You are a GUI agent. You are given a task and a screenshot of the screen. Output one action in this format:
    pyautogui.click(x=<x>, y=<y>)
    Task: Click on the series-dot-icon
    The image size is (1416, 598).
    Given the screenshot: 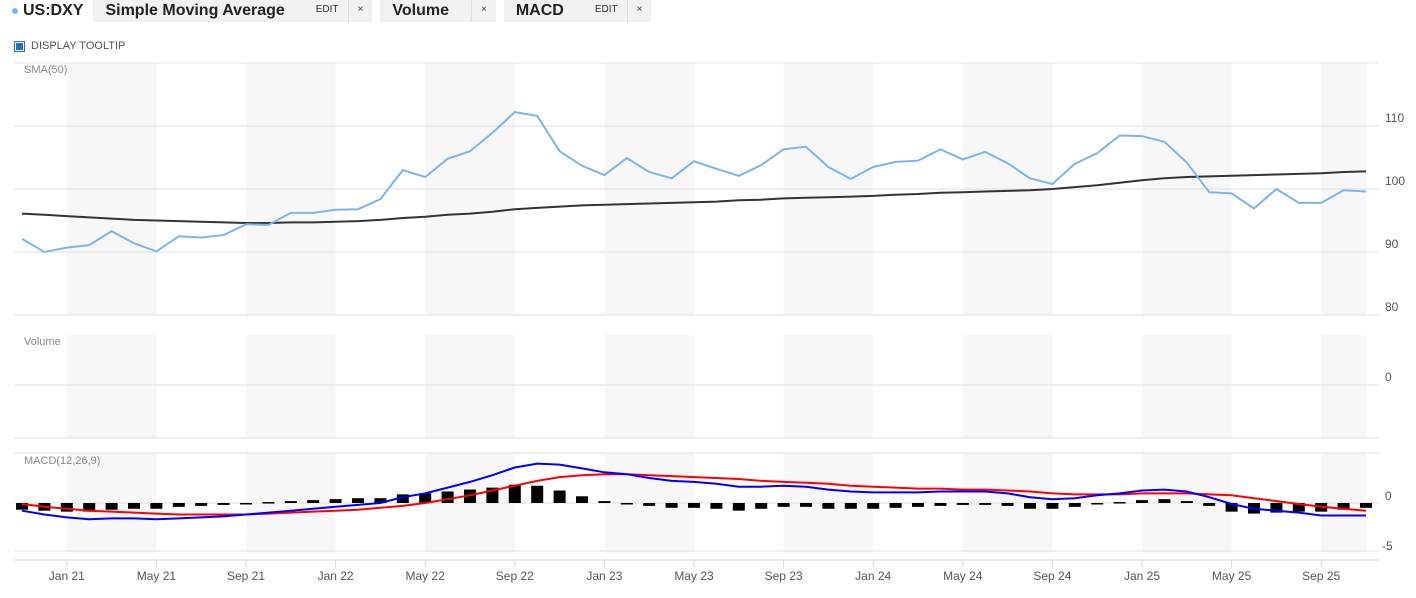 What is the action you would take?
    pyautogui.click(x=15, y=11)
    